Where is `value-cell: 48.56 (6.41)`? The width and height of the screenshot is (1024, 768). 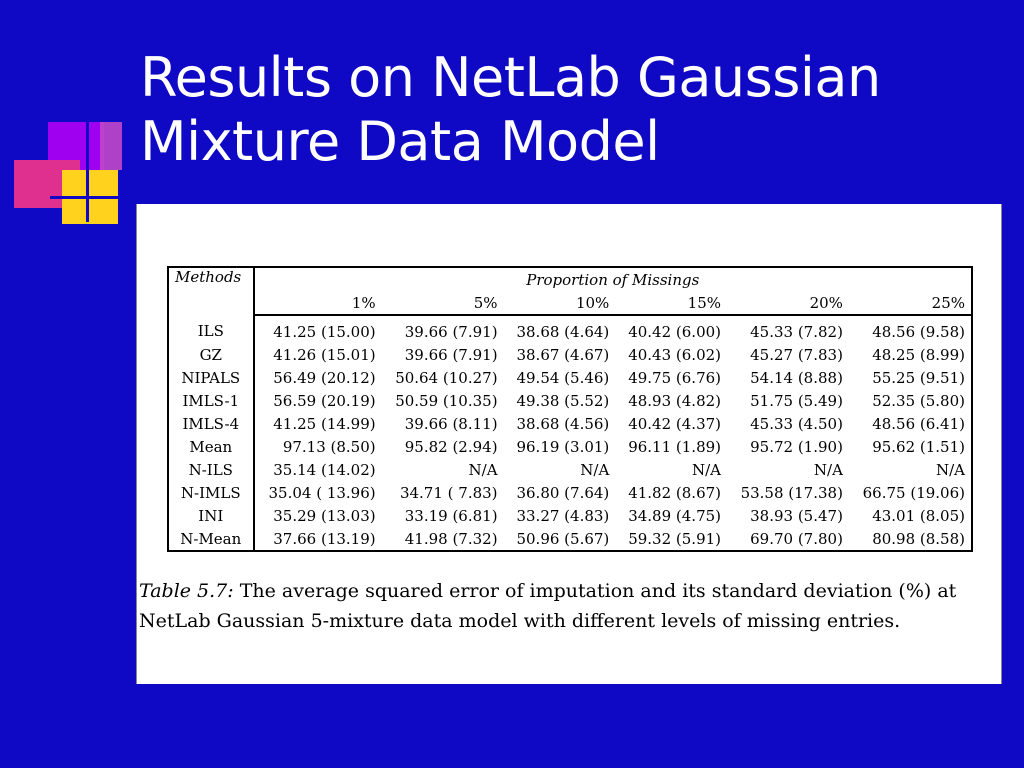
value-cell: 48.56 (6.41) is located at coordinates (918, 423).